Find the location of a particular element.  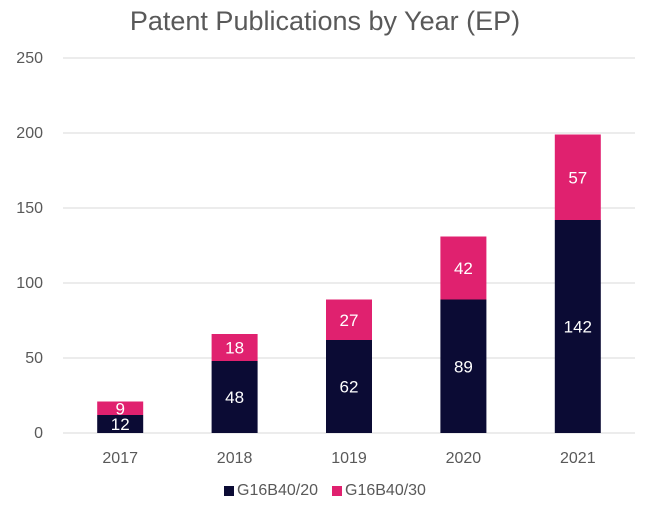

y-tick-label-0: 0 is located at coordinates (38, 433).